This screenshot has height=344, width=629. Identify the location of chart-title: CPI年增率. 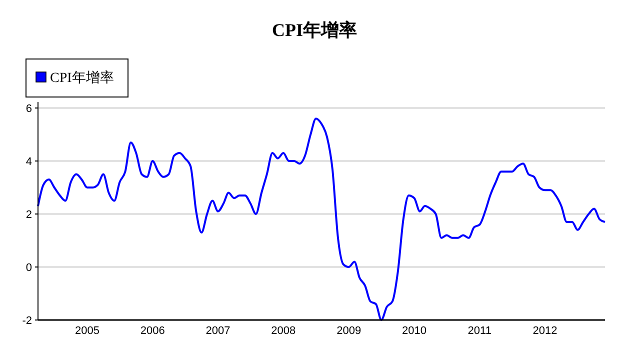
(314, 30).